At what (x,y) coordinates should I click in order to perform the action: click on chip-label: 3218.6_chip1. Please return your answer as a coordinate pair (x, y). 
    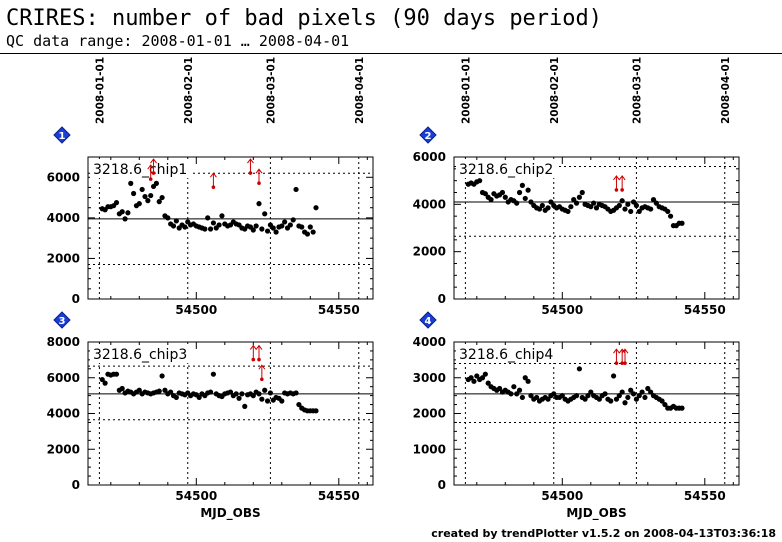
    Looking at the image, I should click on (140, 170).